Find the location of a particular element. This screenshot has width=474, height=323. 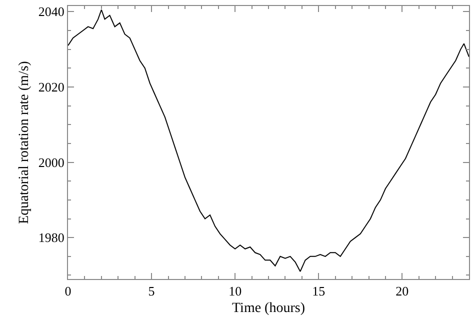

y-tick-label: 2040 is located at coordinates (51, 12).